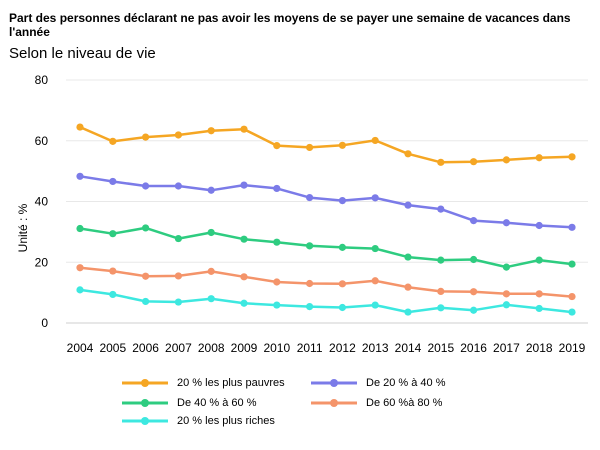 Image resolution: width=600 pixels, height=450 pixels. What do you see at coordinates (572, 348) in the screenshot?
I see `x-tick-label: 2019` at bounding box center [572, 348].